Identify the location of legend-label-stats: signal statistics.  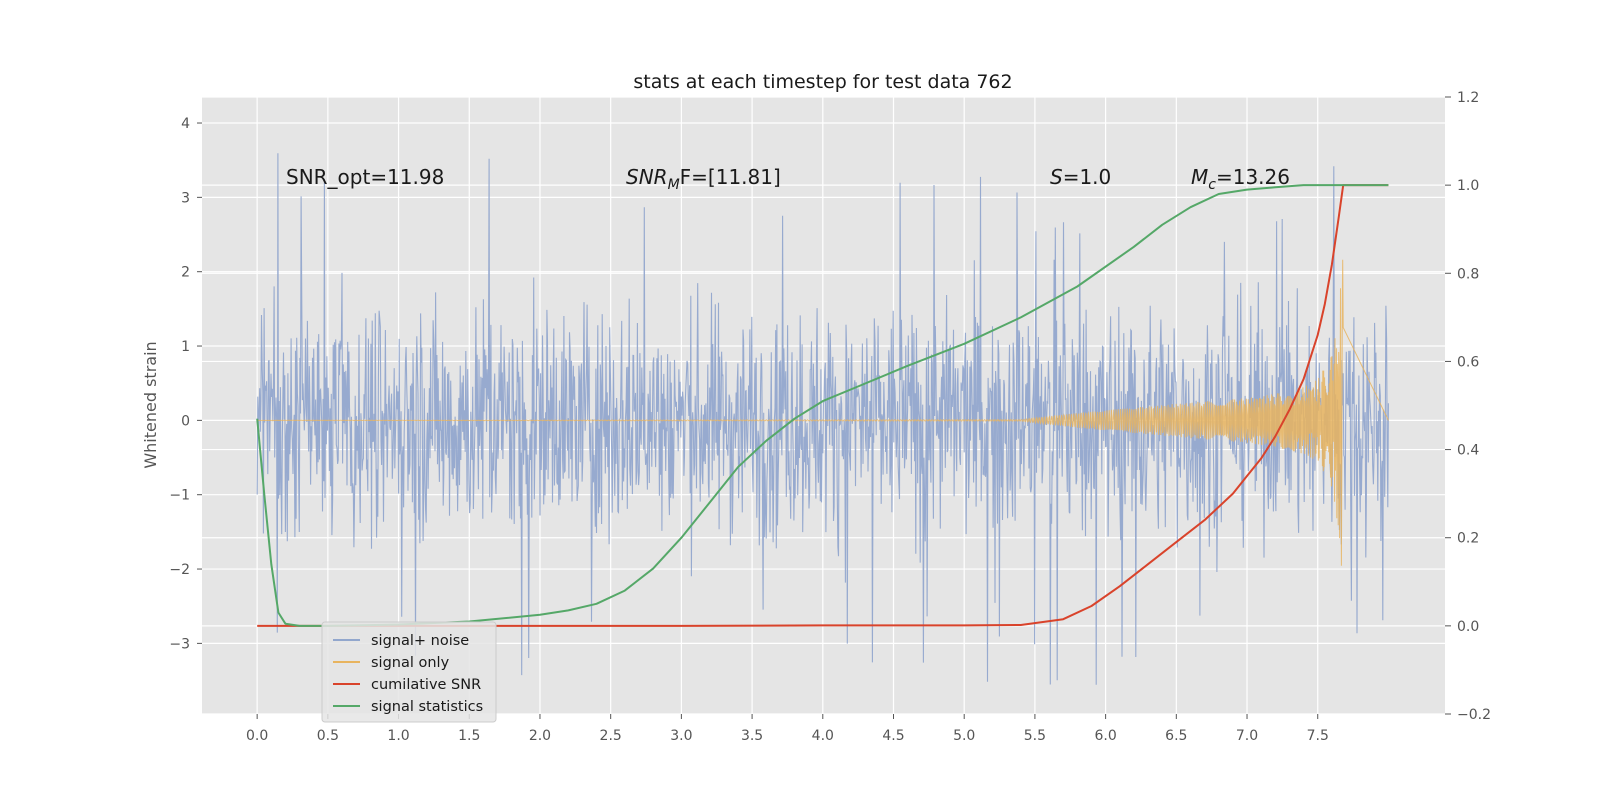
(427, 707).